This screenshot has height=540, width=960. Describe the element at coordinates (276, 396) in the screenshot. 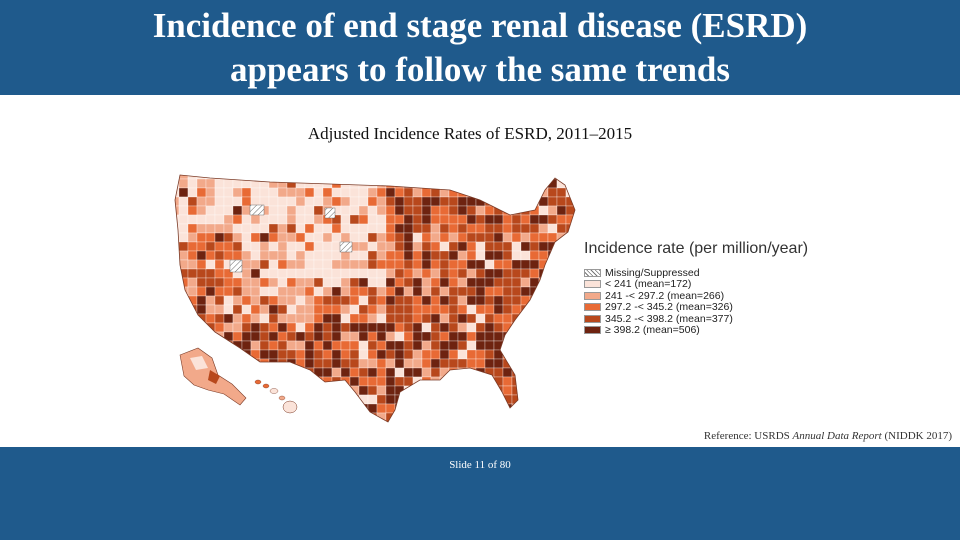

I see `hawaii` at that location.